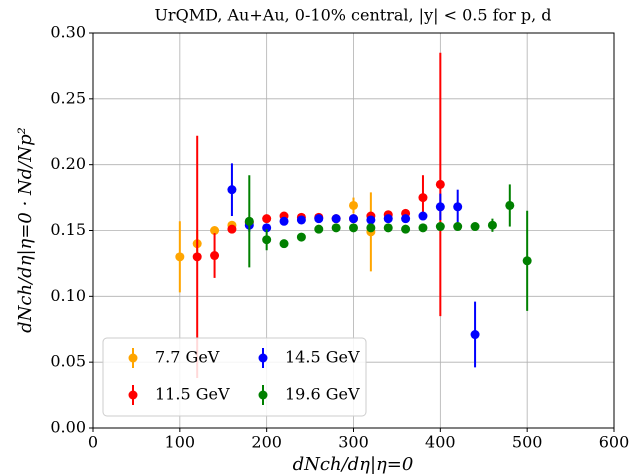 This screenshot has height=476, width=637. I want to click on y-tick-label: 0.15, so click(68, 229).